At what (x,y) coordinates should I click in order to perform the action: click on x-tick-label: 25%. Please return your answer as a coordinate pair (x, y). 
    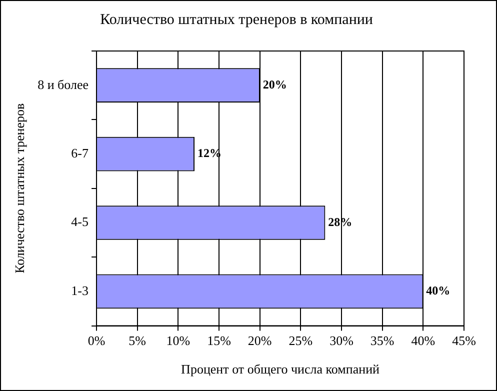
    Looking at the image, I should click on (300, 340).